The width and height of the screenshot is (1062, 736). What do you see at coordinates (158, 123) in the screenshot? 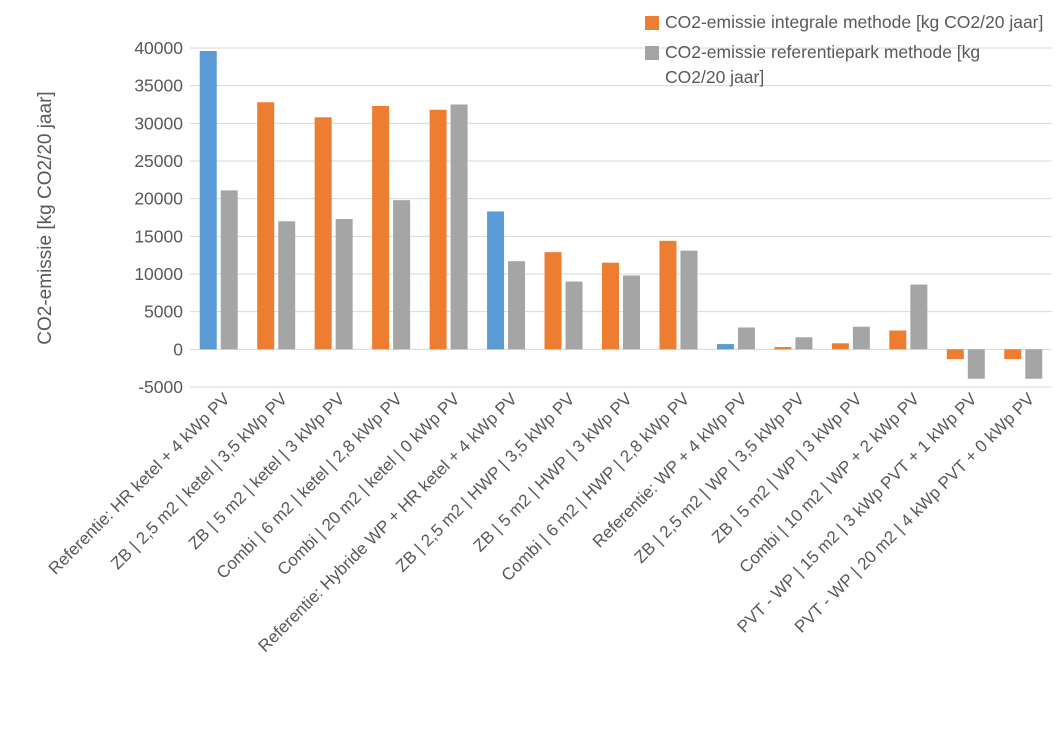
I see `y-tick-label: 30000` at bounding box center [158, 123].